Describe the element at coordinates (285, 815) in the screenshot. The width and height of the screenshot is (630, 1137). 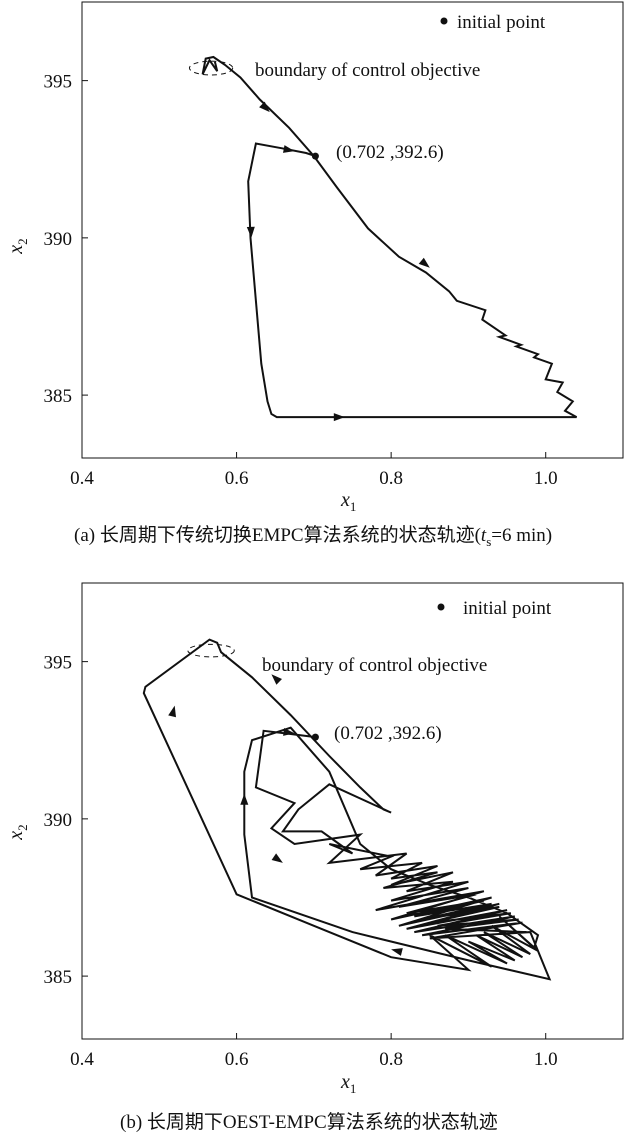
I see `panel-b-arrows` at that location.